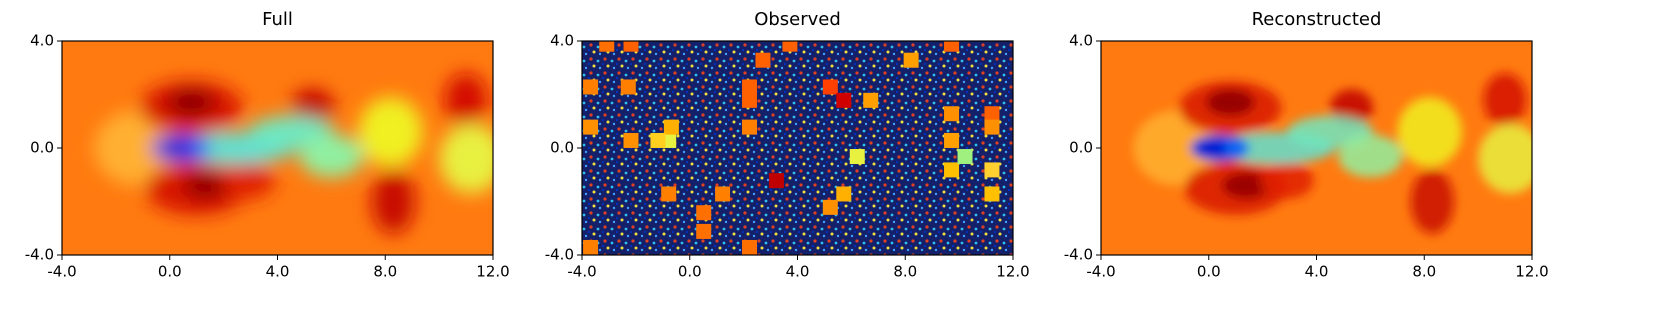 The image size is (1661, 317). I want to click on panel-title: Full, so click(277, 19).